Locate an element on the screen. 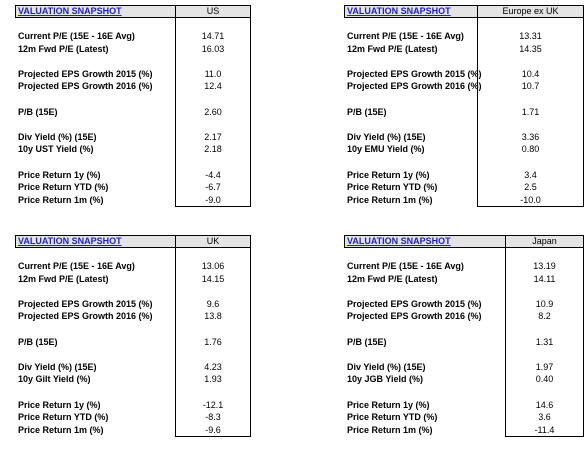 The image size is (585, 455). row-value: 0.80 is located at coordinates (530, 149).